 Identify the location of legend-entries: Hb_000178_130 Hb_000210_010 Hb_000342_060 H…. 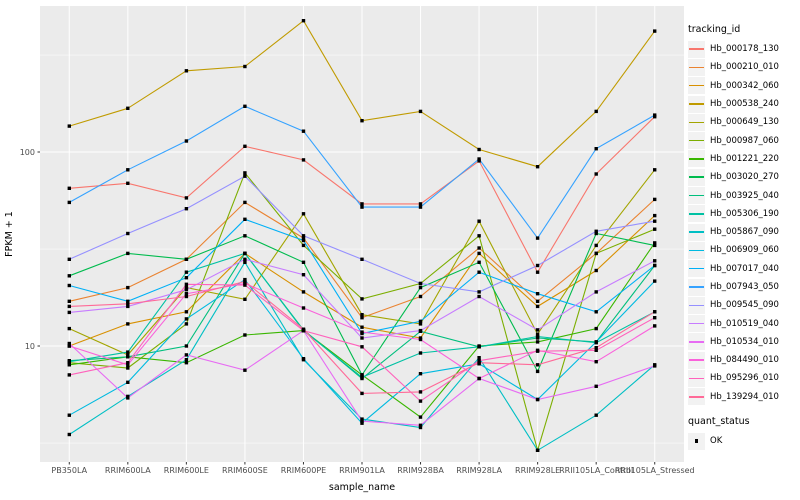
(743, 223).